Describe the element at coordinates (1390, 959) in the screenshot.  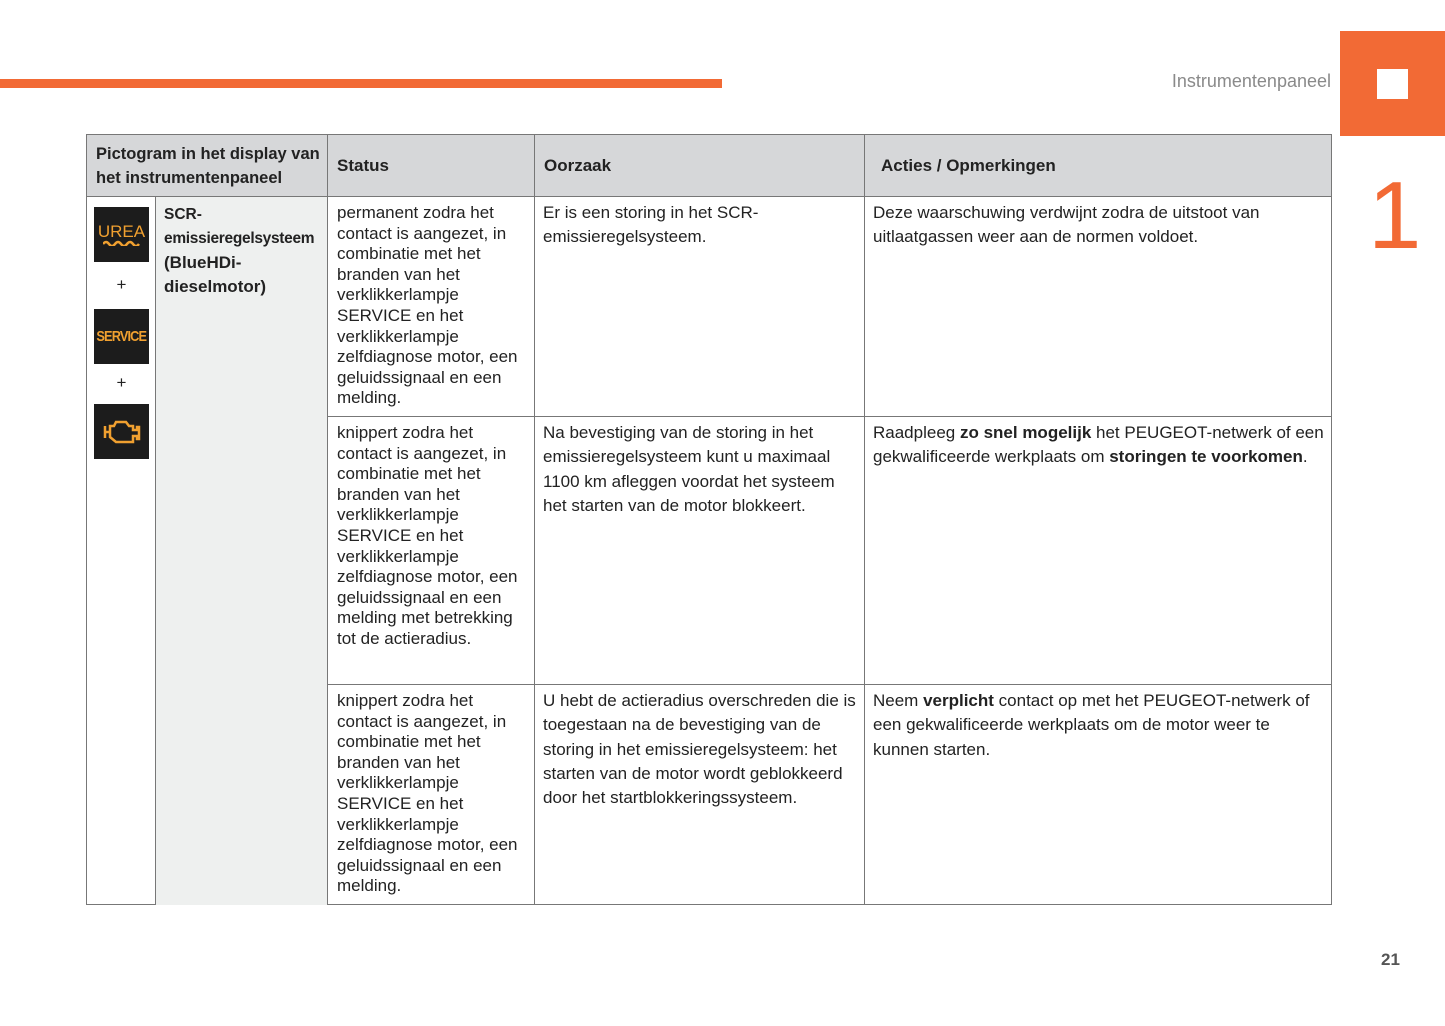
I see `page-number: 21` at that location.